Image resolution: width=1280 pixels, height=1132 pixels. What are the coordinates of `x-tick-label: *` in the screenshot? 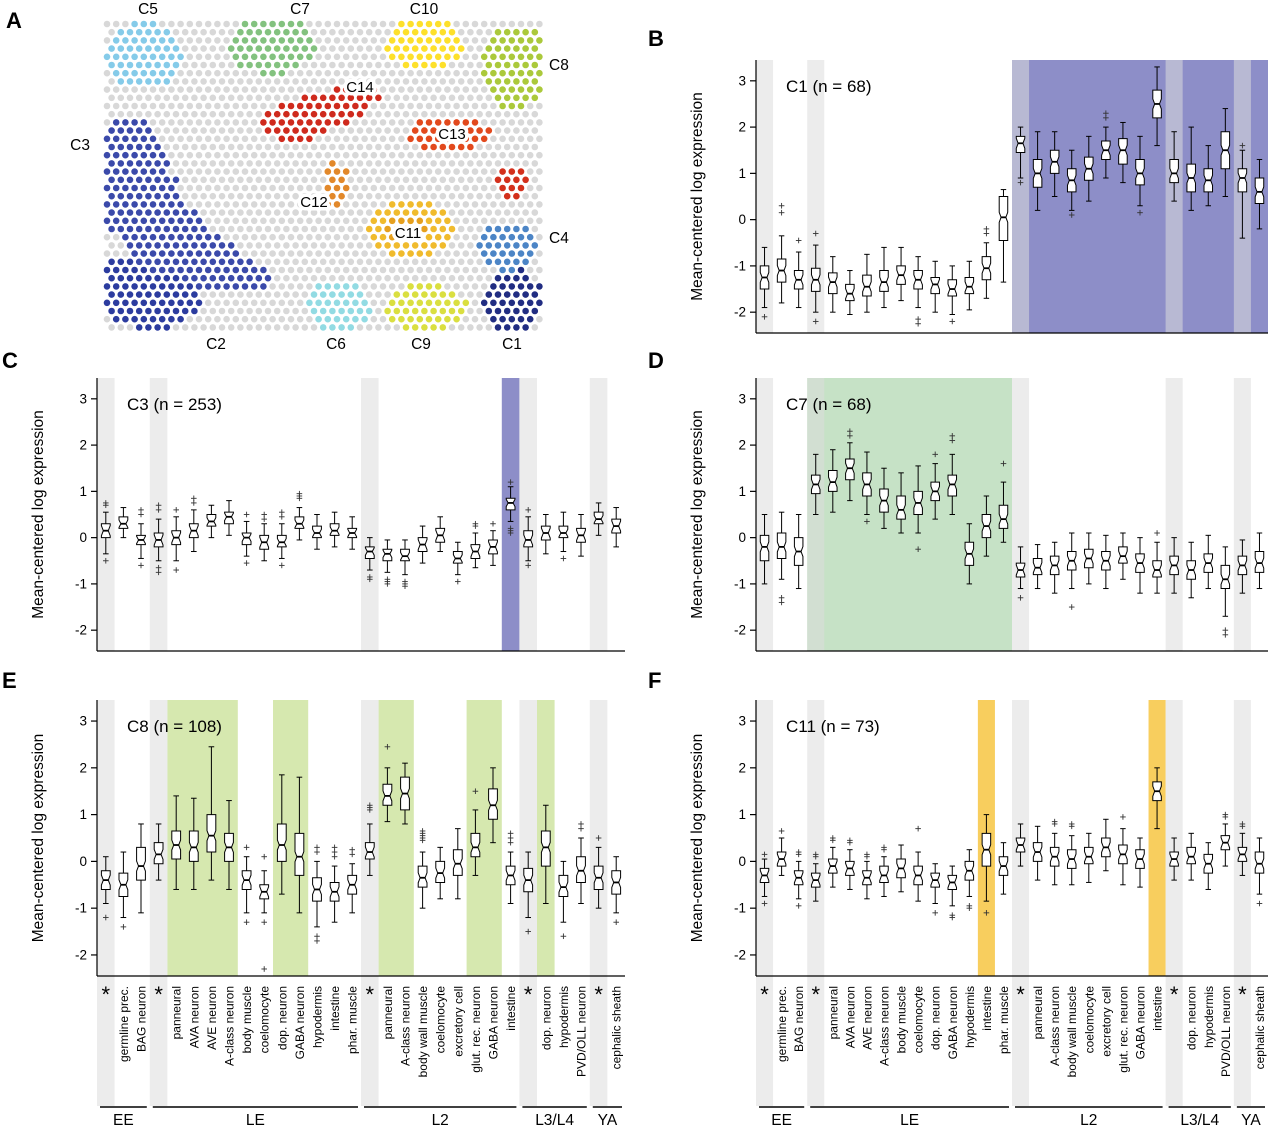 It's located at (106, 994).